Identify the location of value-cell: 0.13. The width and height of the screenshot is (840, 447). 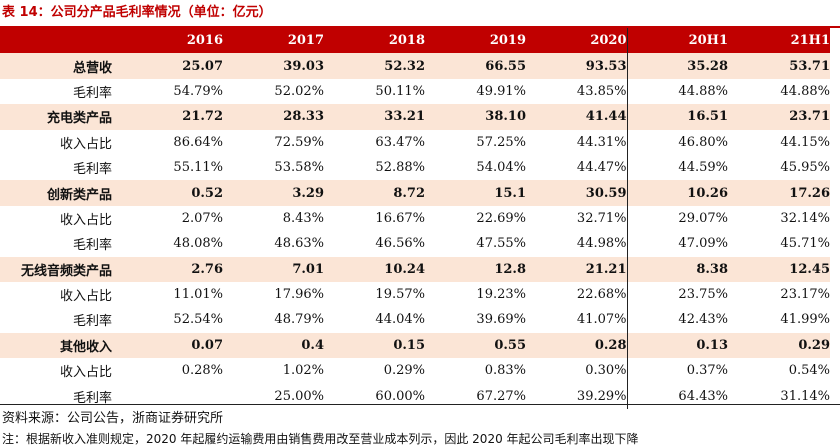
(677, 345).